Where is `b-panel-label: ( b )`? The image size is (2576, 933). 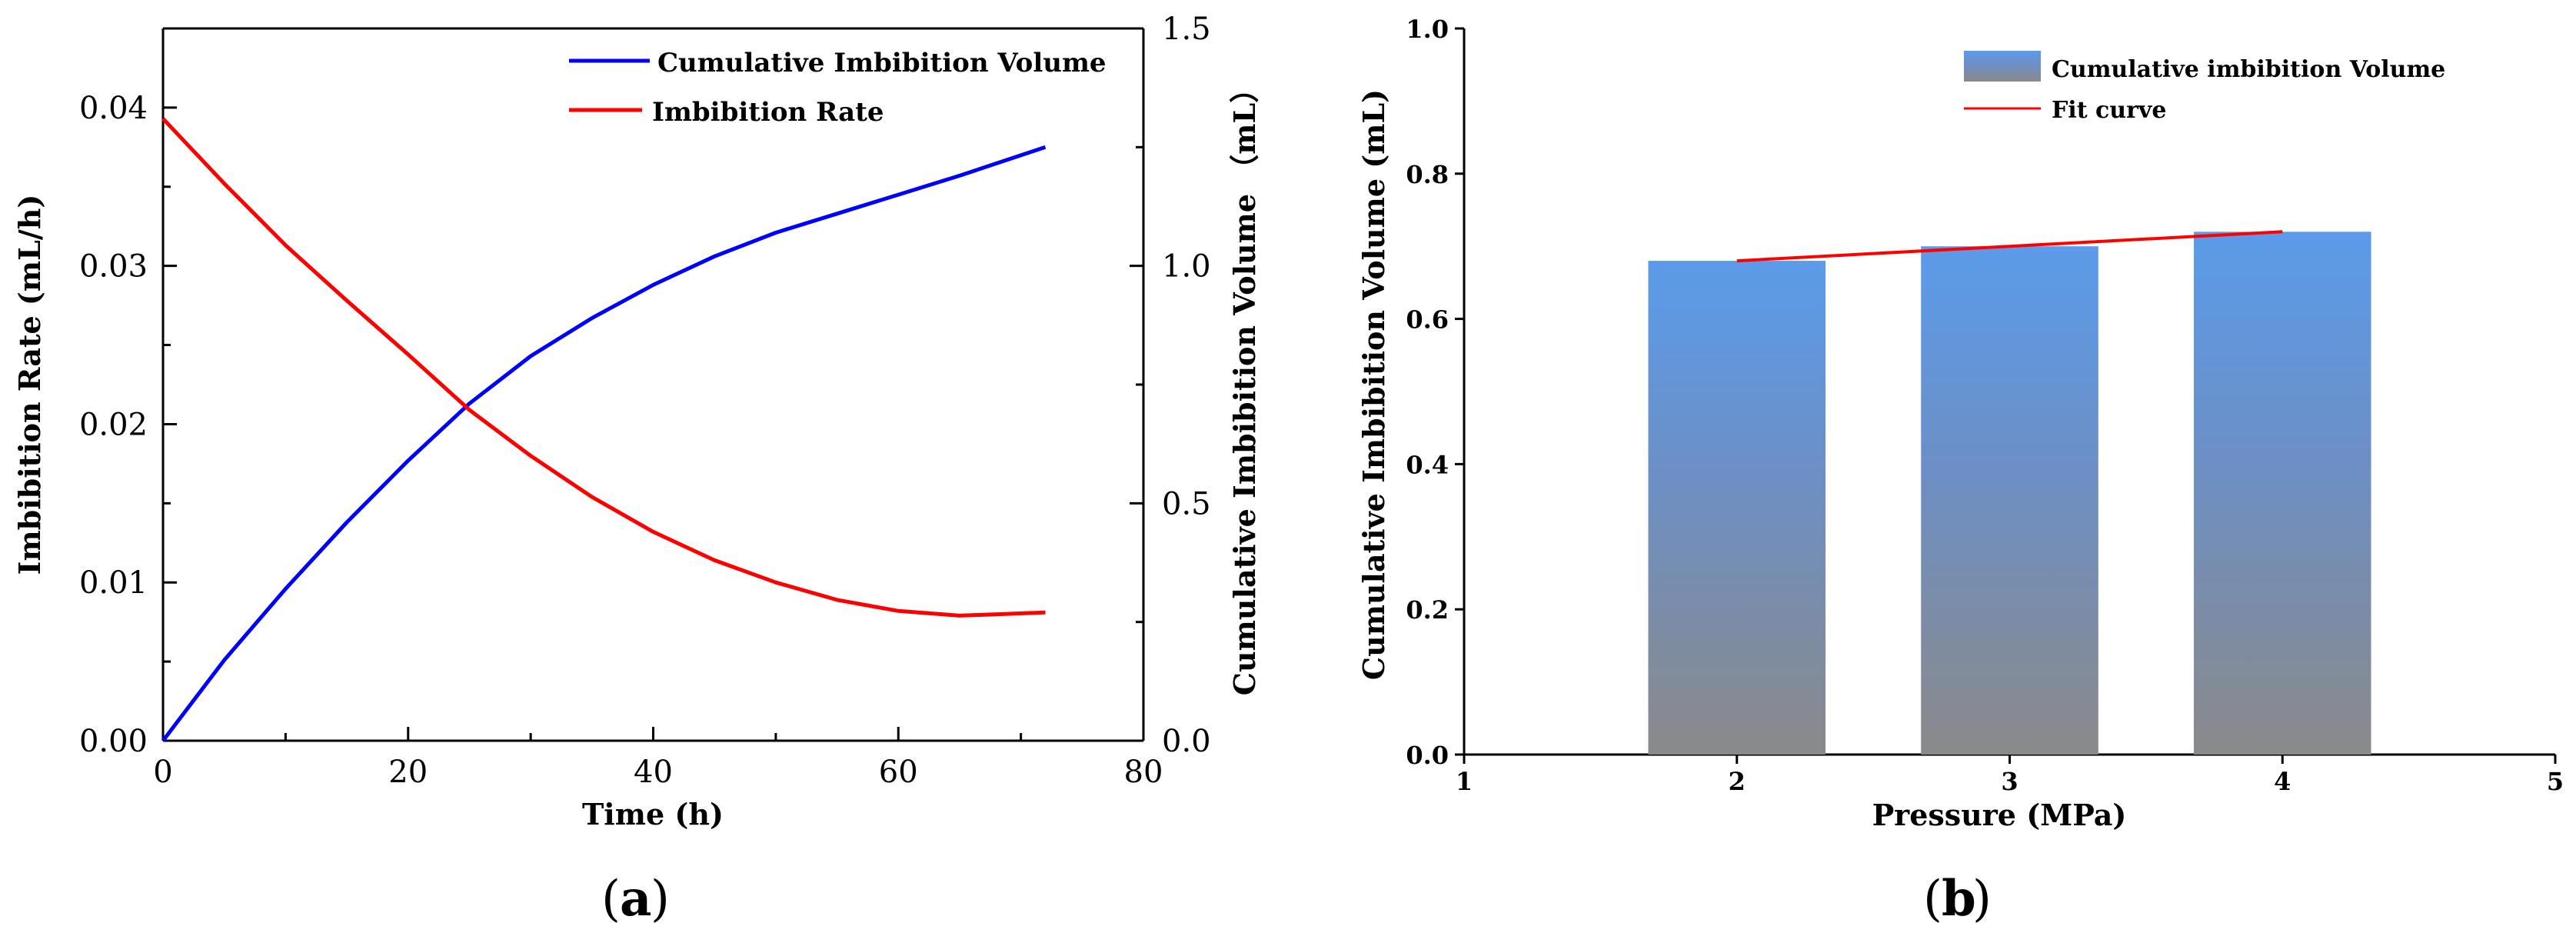
b-panel-label: ( b ) is located at coordinates (1958, 899).